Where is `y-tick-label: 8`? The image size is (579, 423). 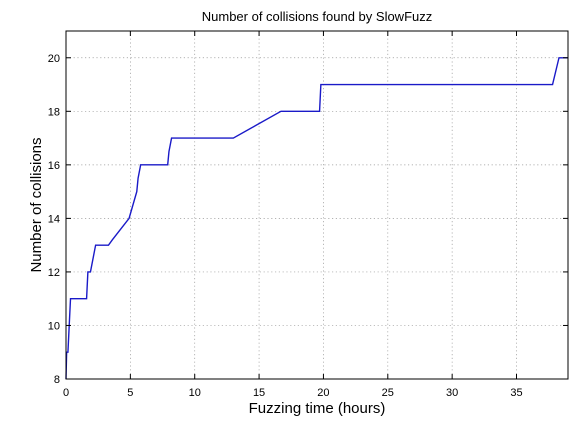 y-tick-label: 8 is located at coordinates (57, 380).